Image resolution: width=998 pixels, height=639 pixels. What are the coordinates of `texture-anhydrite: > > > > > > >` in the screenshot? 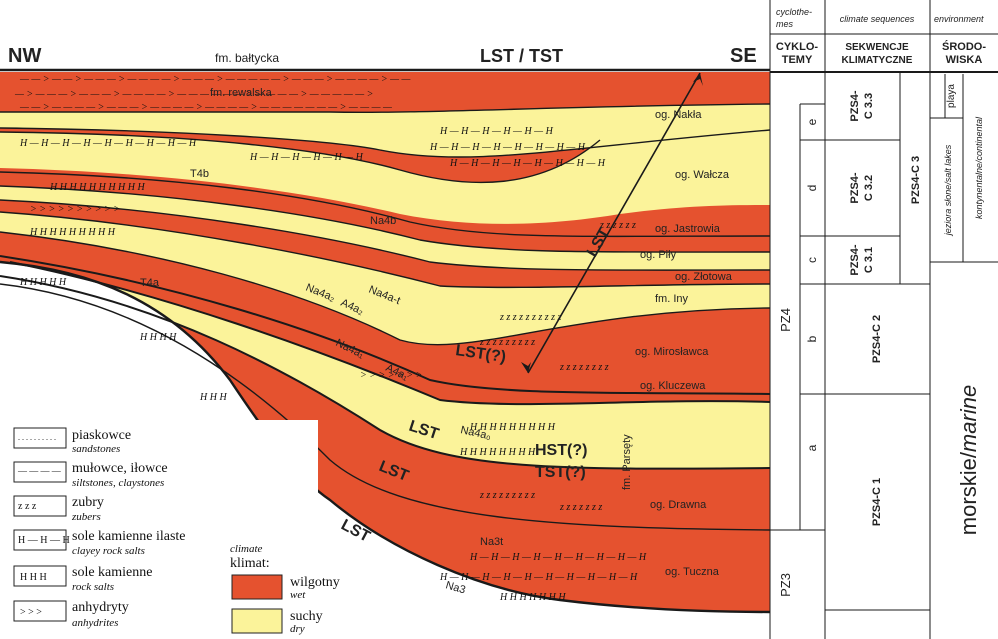 It's located at (391, 375).